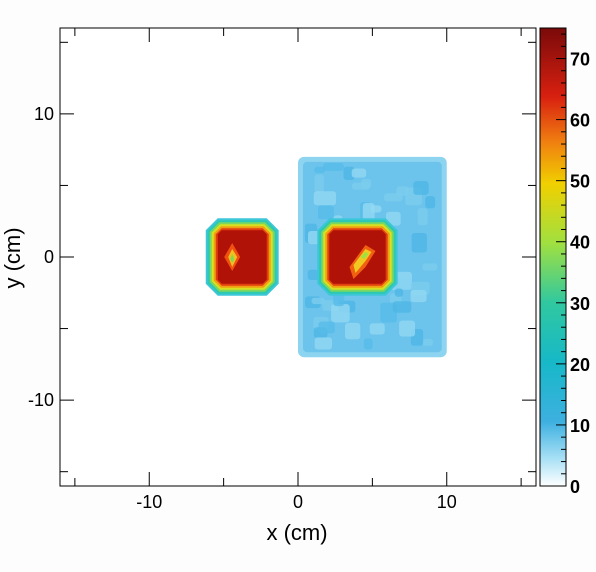 The height and width of the screenshot is (572, 596). I want to click on colorbar-tick-label: 40, so click(580, 243).